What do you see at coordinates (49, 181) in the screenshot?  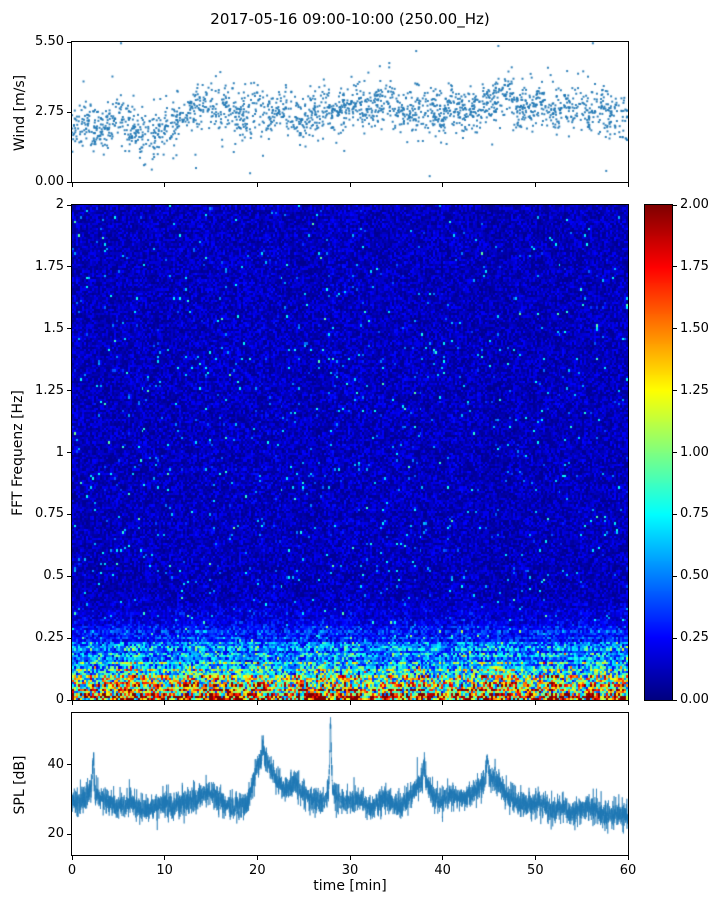 I see `wind-ytick-label: 0.00` at bounding box center [49, 181].